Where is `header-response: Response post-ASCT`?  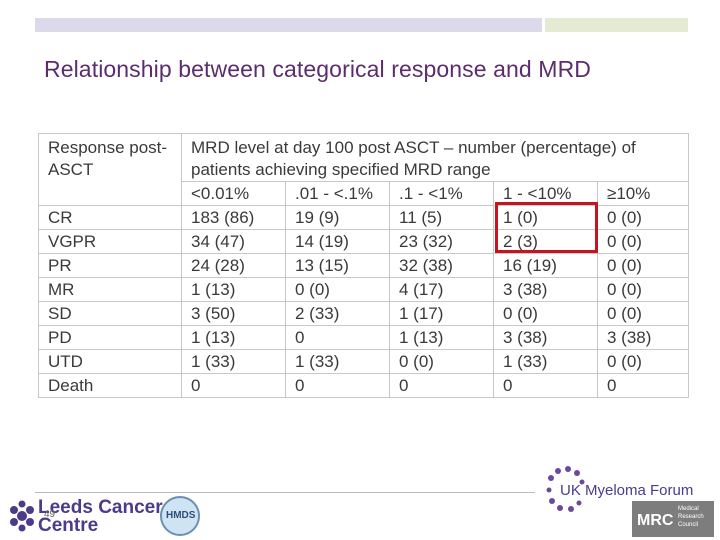 header-response: Response post-ASCT is located at coordinates (110, 169).